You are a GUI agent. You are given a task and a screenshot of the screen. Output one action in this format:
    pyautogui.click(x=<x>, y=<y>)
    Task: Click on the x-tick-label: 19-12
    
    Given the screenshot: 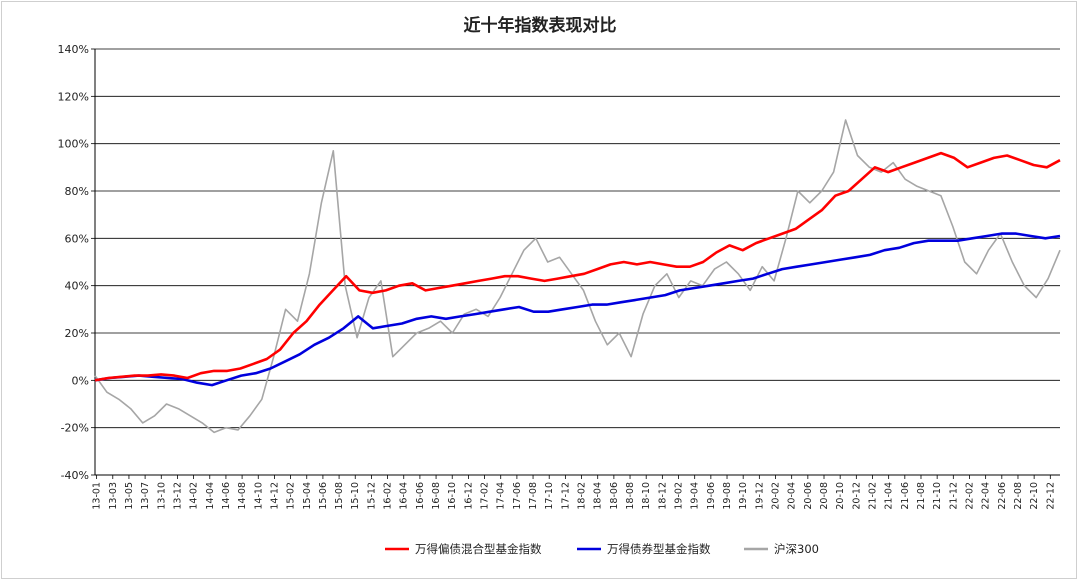 What is the action you would take?
    pyautogui.click(x=759, y=496)
    